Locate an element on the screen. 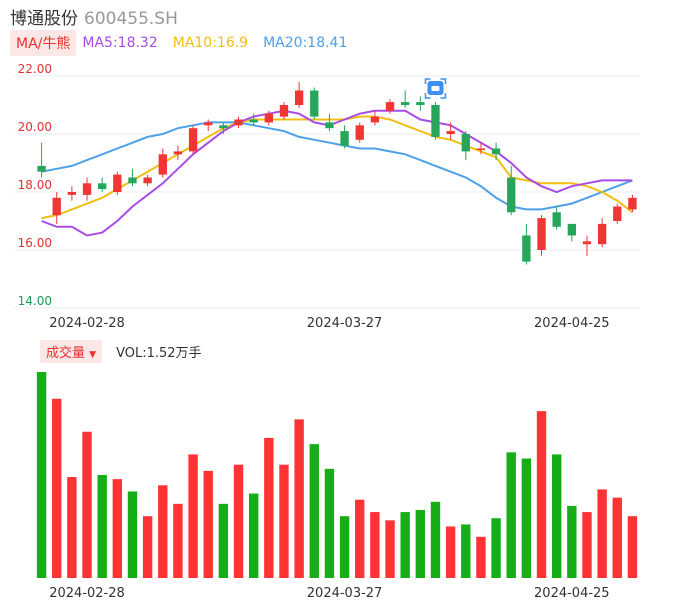  stock-header: 博通股份 600455.SH is located at coordinates (94, 16).